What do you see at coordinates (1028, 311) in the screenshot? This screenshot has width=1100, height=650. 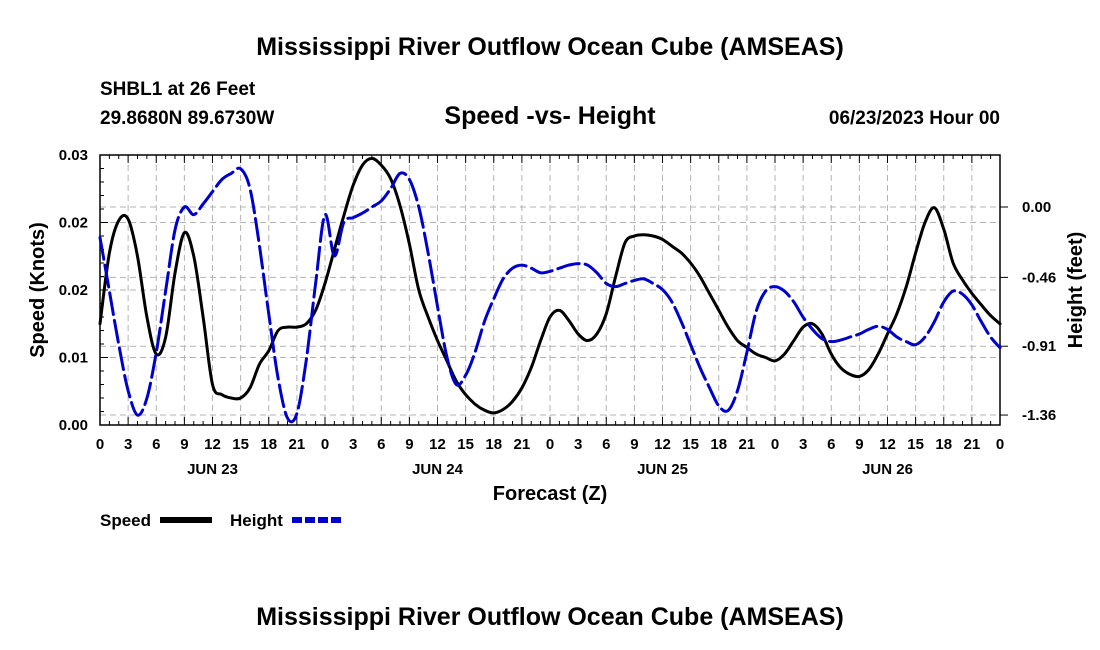 I see `right-y-axis: 0.00 -0.46 -0.91 -1.36` at bounding box center [1028, 311].